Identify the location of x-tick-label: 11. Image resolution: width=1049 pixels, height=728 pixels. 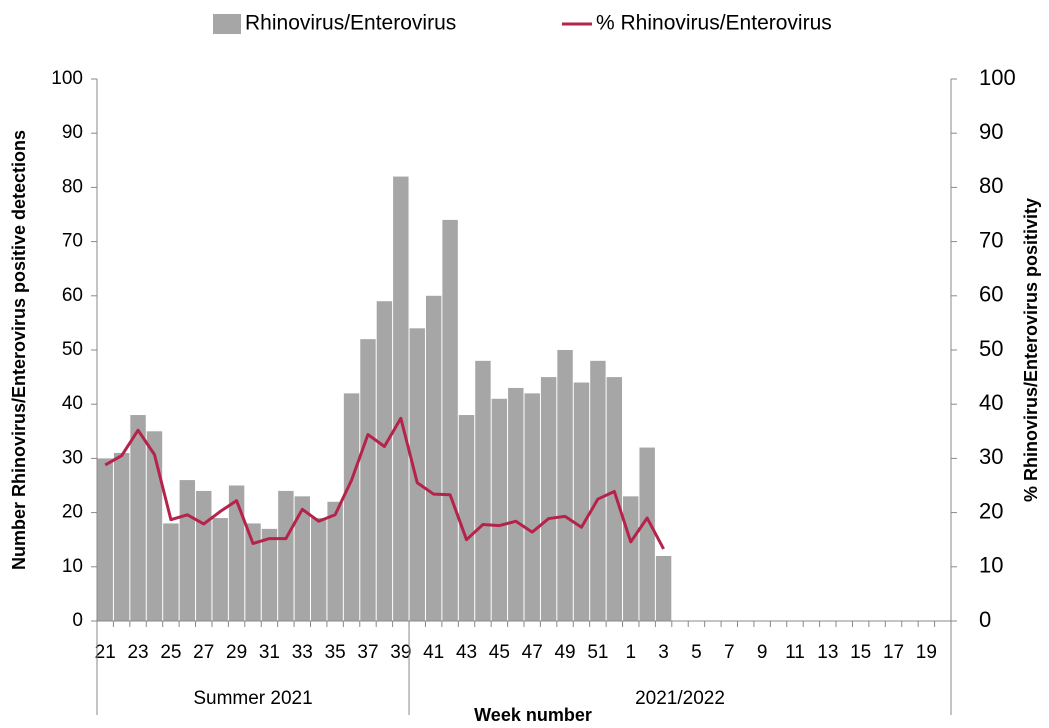
(795, 652).